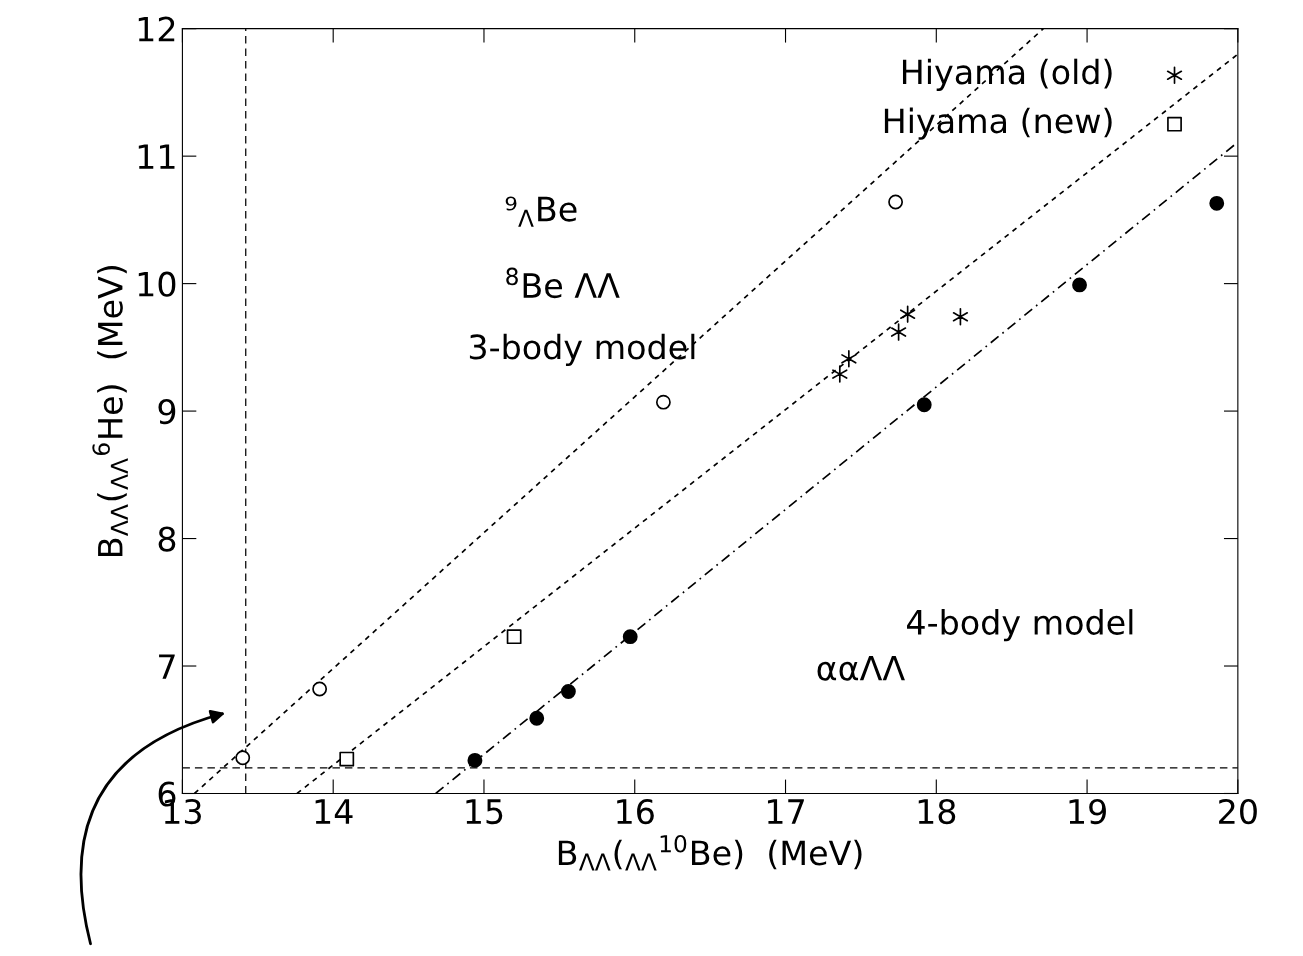 Image resolution: width=1303 pixels, height=956 pixels. Describe the element at coordinates (635, 811) in the screenshot. I see `x-tick-label: 16` at that location.